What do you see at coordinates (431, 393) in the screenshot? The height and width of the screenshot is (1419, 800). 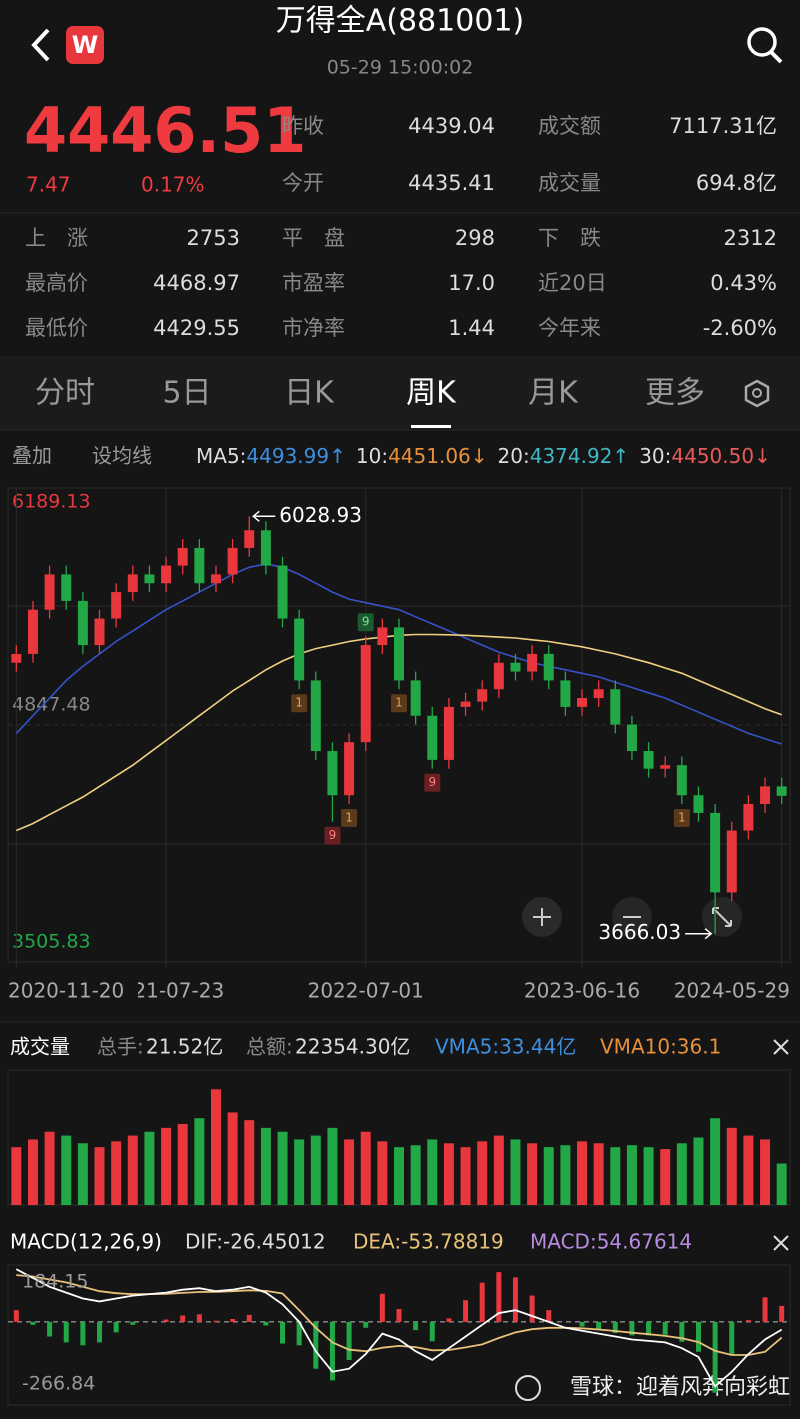 I see `tab: 周K` at bounding box center [431, 393].